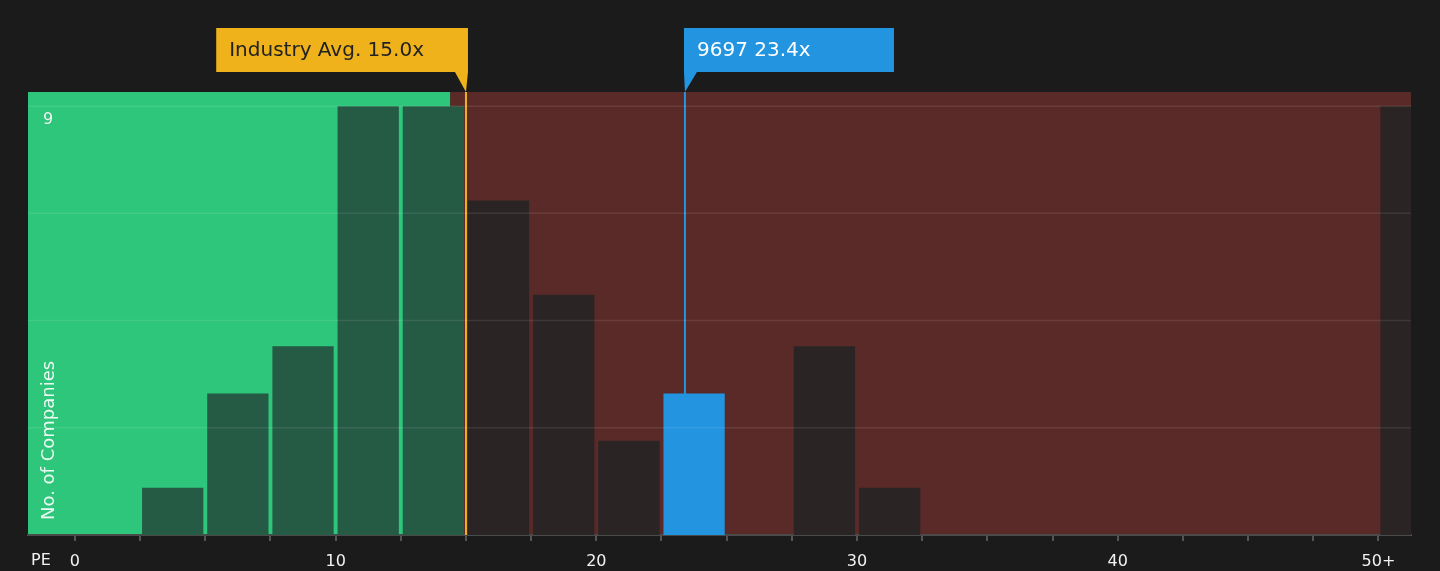 Image resolution: width=1440 pixels, height=571 pixels. What do you see at coordinates (48, 119) in the screenshot?
I see `annotation: 9` at bounding box center [48, 119].